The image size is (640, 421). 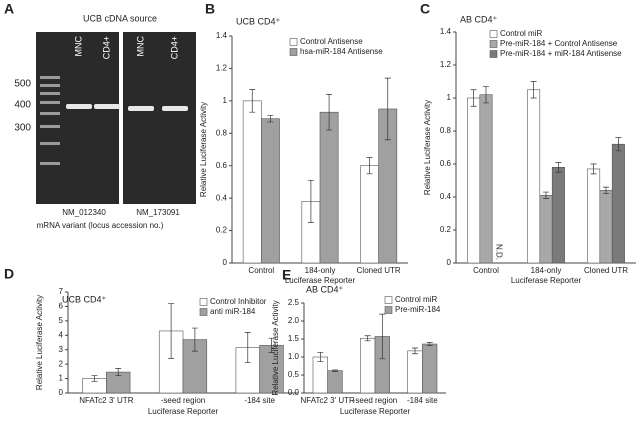 I want to click on y-tick-label: 1.0, so click(x=294, y=356).